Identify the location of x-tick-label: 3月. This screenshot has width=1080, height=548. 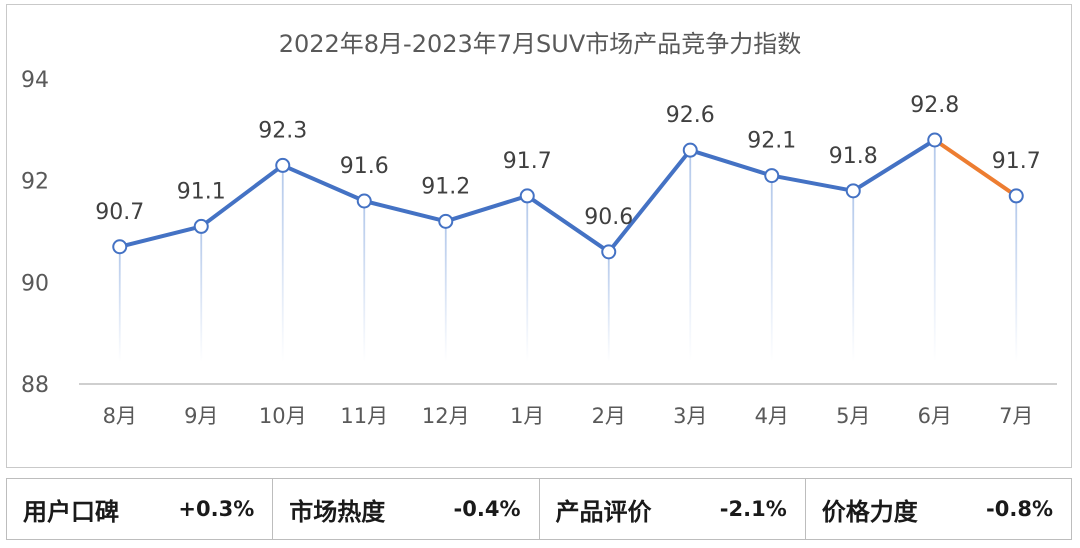
(690, 416).